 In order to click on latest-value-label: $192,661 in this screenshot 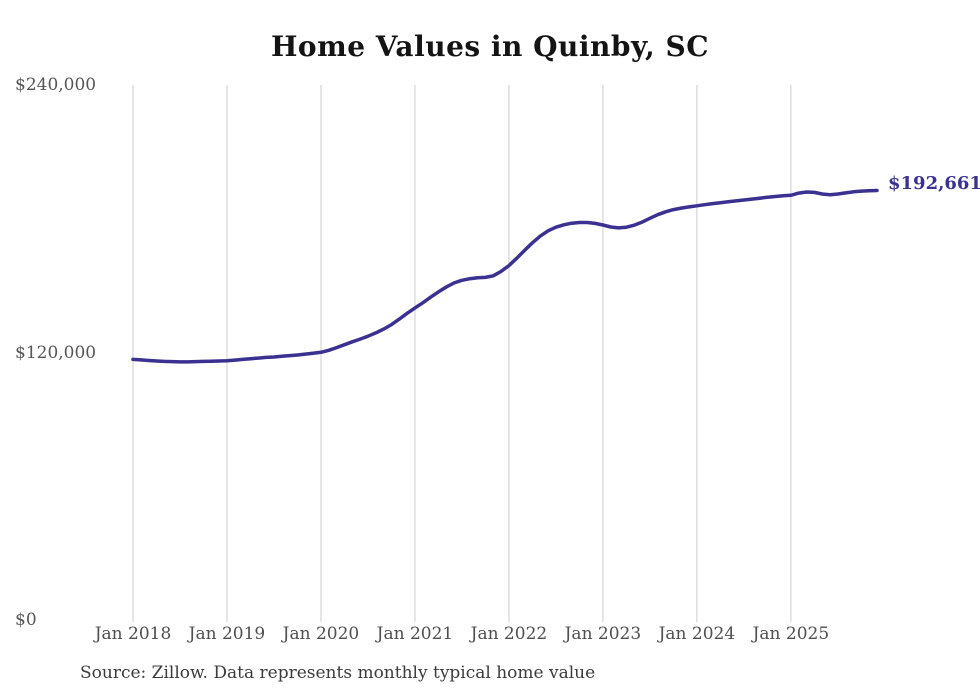, I will do `click(934, 183)`.